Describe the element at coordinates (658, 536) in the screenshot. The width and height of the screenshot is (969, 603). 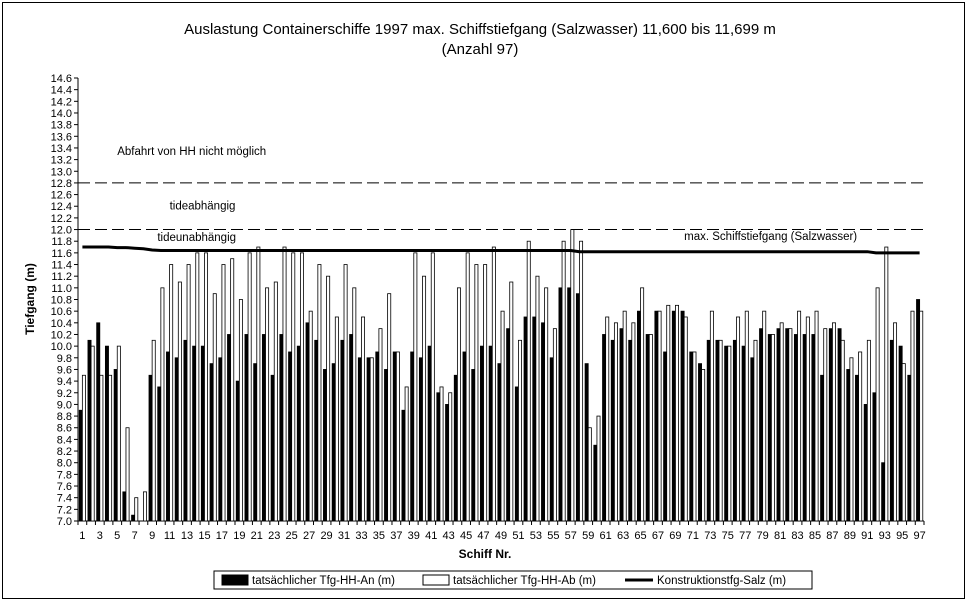
I see `x-tick-label: 67` at that location.